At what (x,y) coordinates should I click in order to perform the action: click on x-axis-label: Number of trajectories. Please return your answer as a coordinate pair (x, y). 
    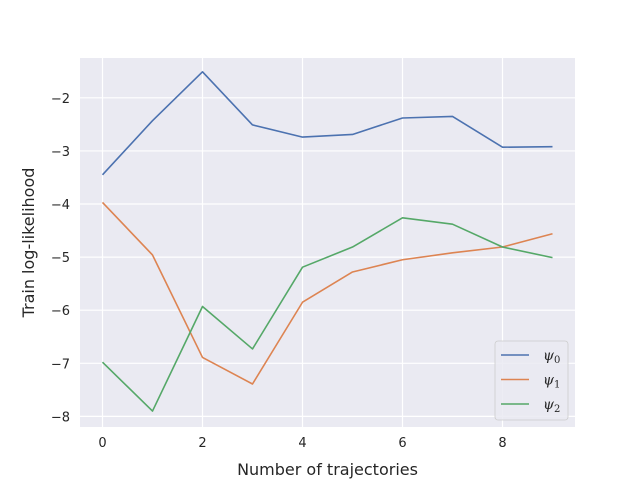
    Looking at the image, I should click on (327, 469).